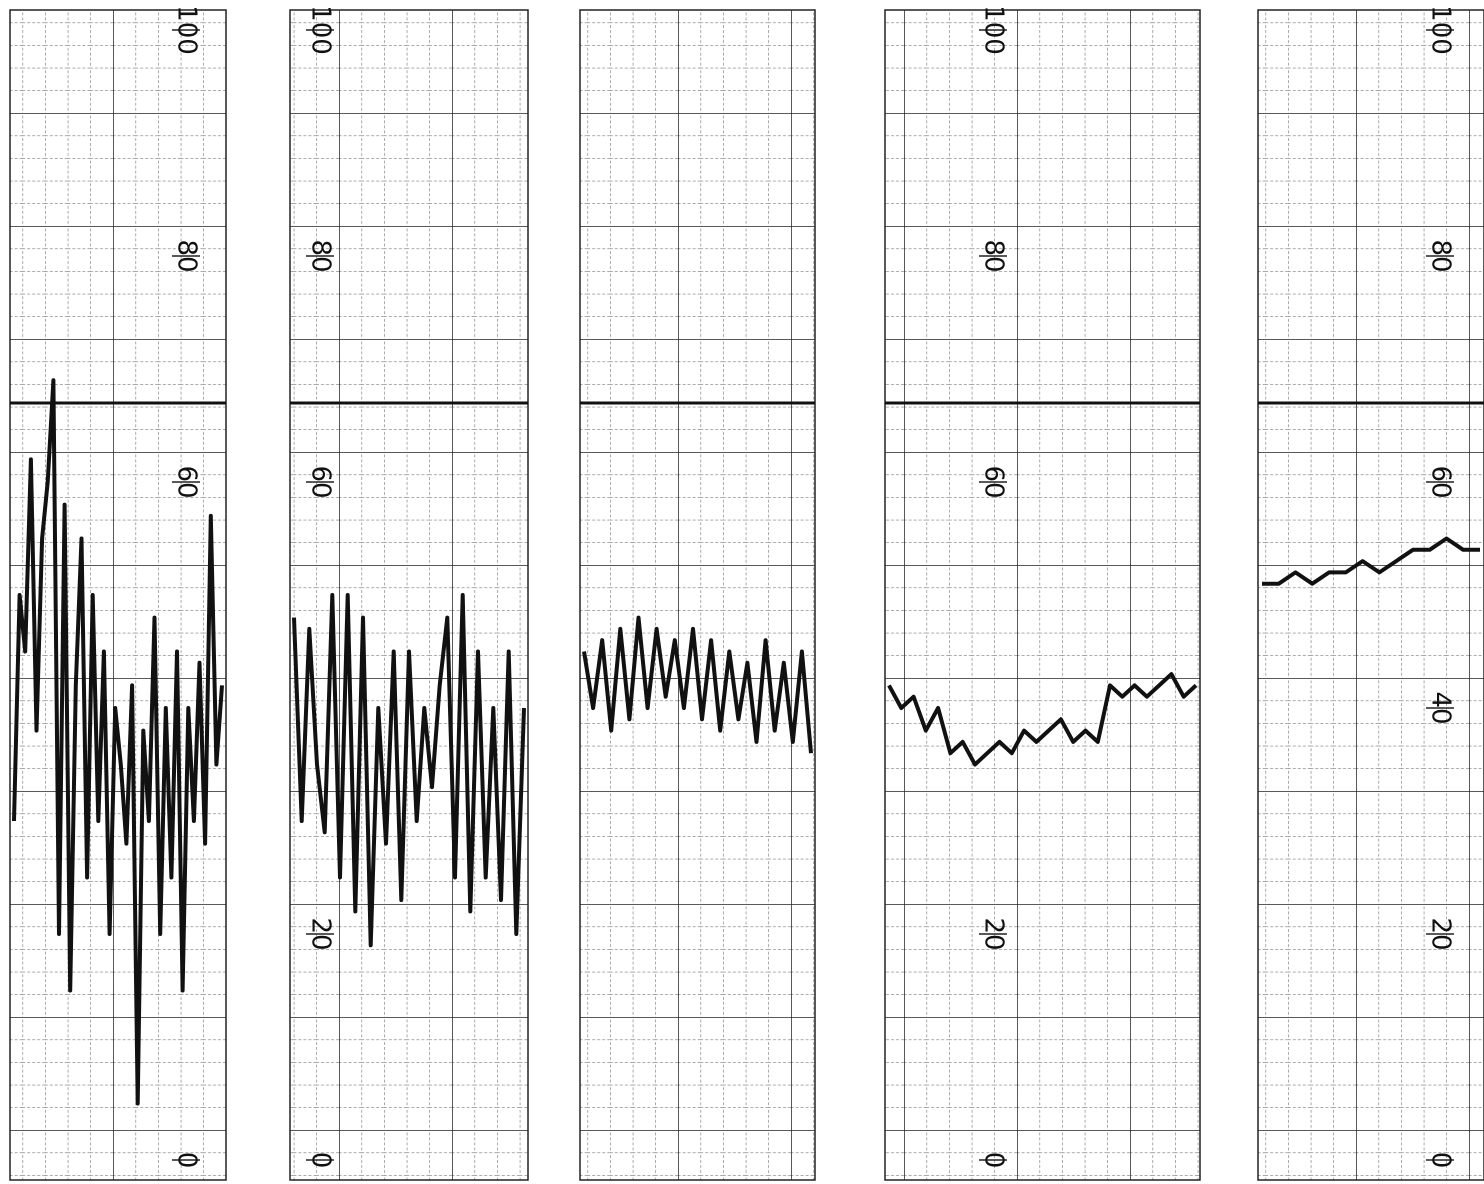 Image resolution: width=1484 pixels, height=1184 pixels. I want to click on y-tick-label: 40, so click(1441, 707).